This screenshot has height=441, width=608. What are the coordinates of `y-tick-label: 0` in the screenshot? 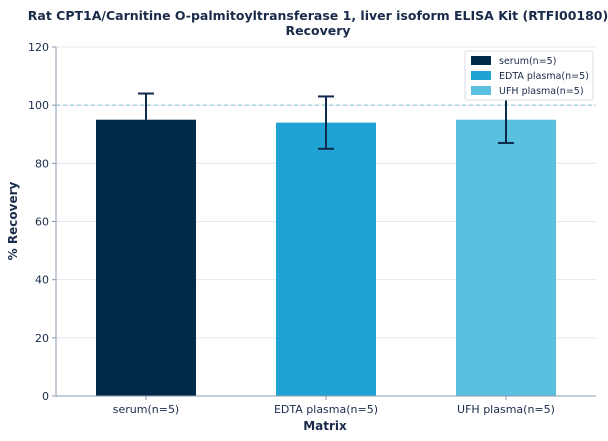 It's located at (45, 396).